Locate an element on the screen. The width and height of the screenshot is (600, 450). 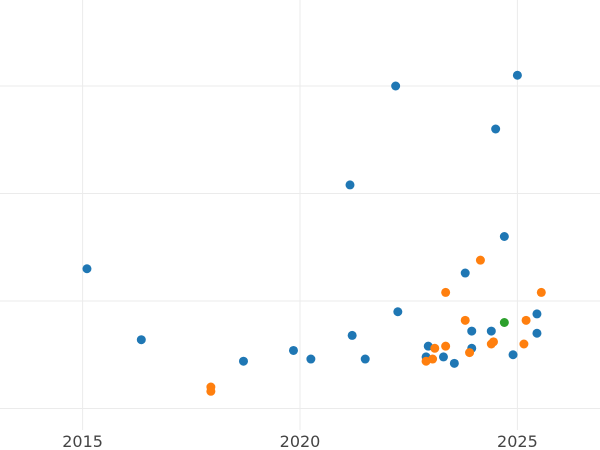
x-axis-ticks: 2015 2020 2025 is located at coordinates (300, 441).